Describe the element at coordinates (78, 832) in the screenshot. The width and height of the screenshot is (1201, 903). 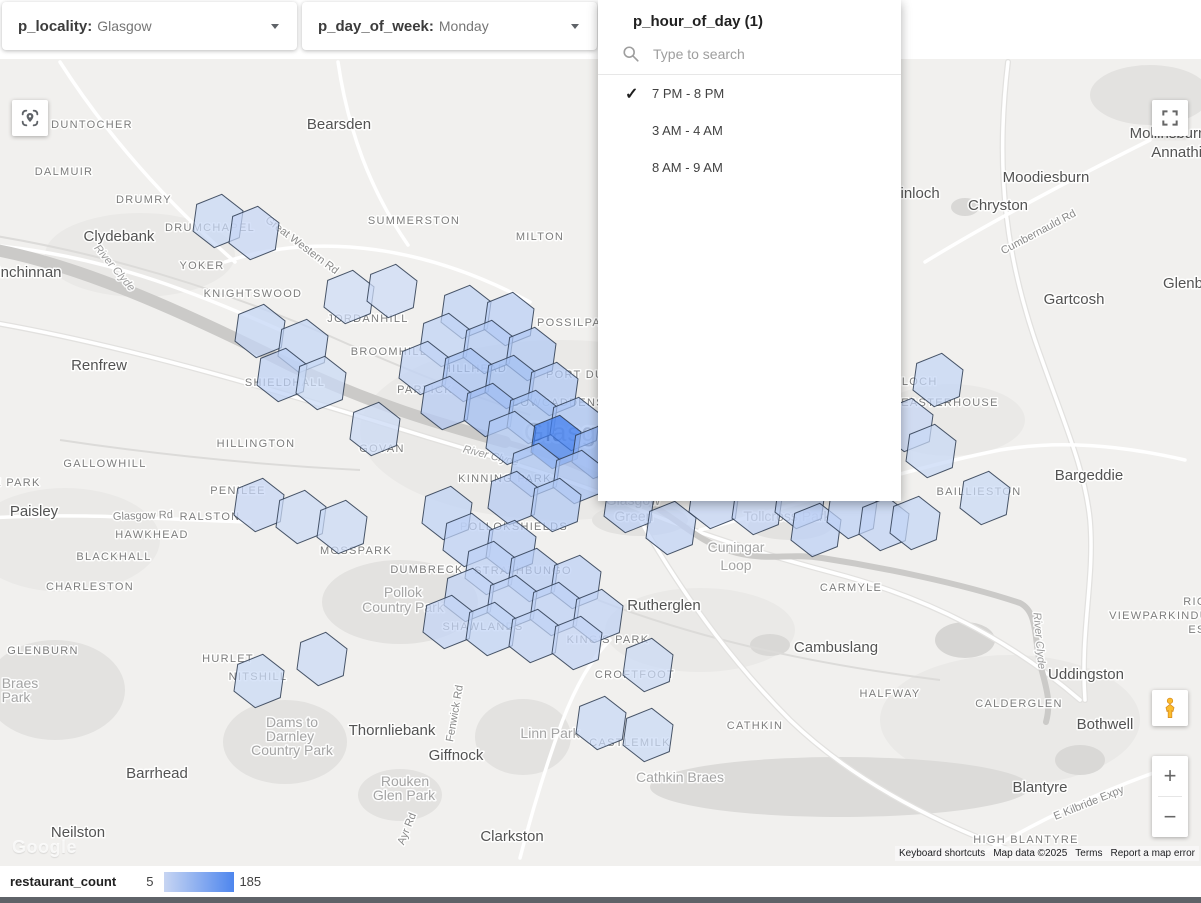
I see `map-label: Neilston` at that location.